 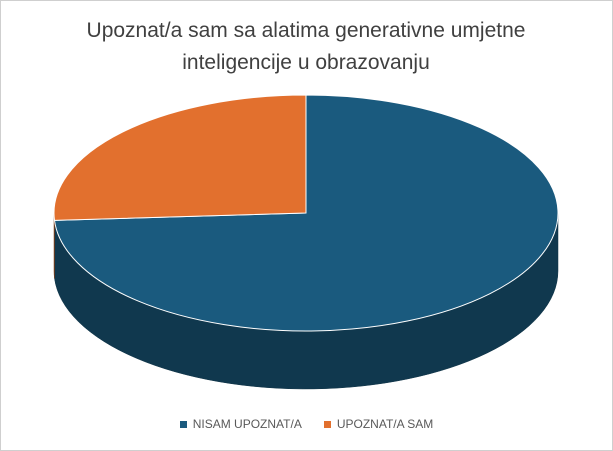 I want to click on legend-label: UPOZNAT/A SAM, so click(x=385, y=424).